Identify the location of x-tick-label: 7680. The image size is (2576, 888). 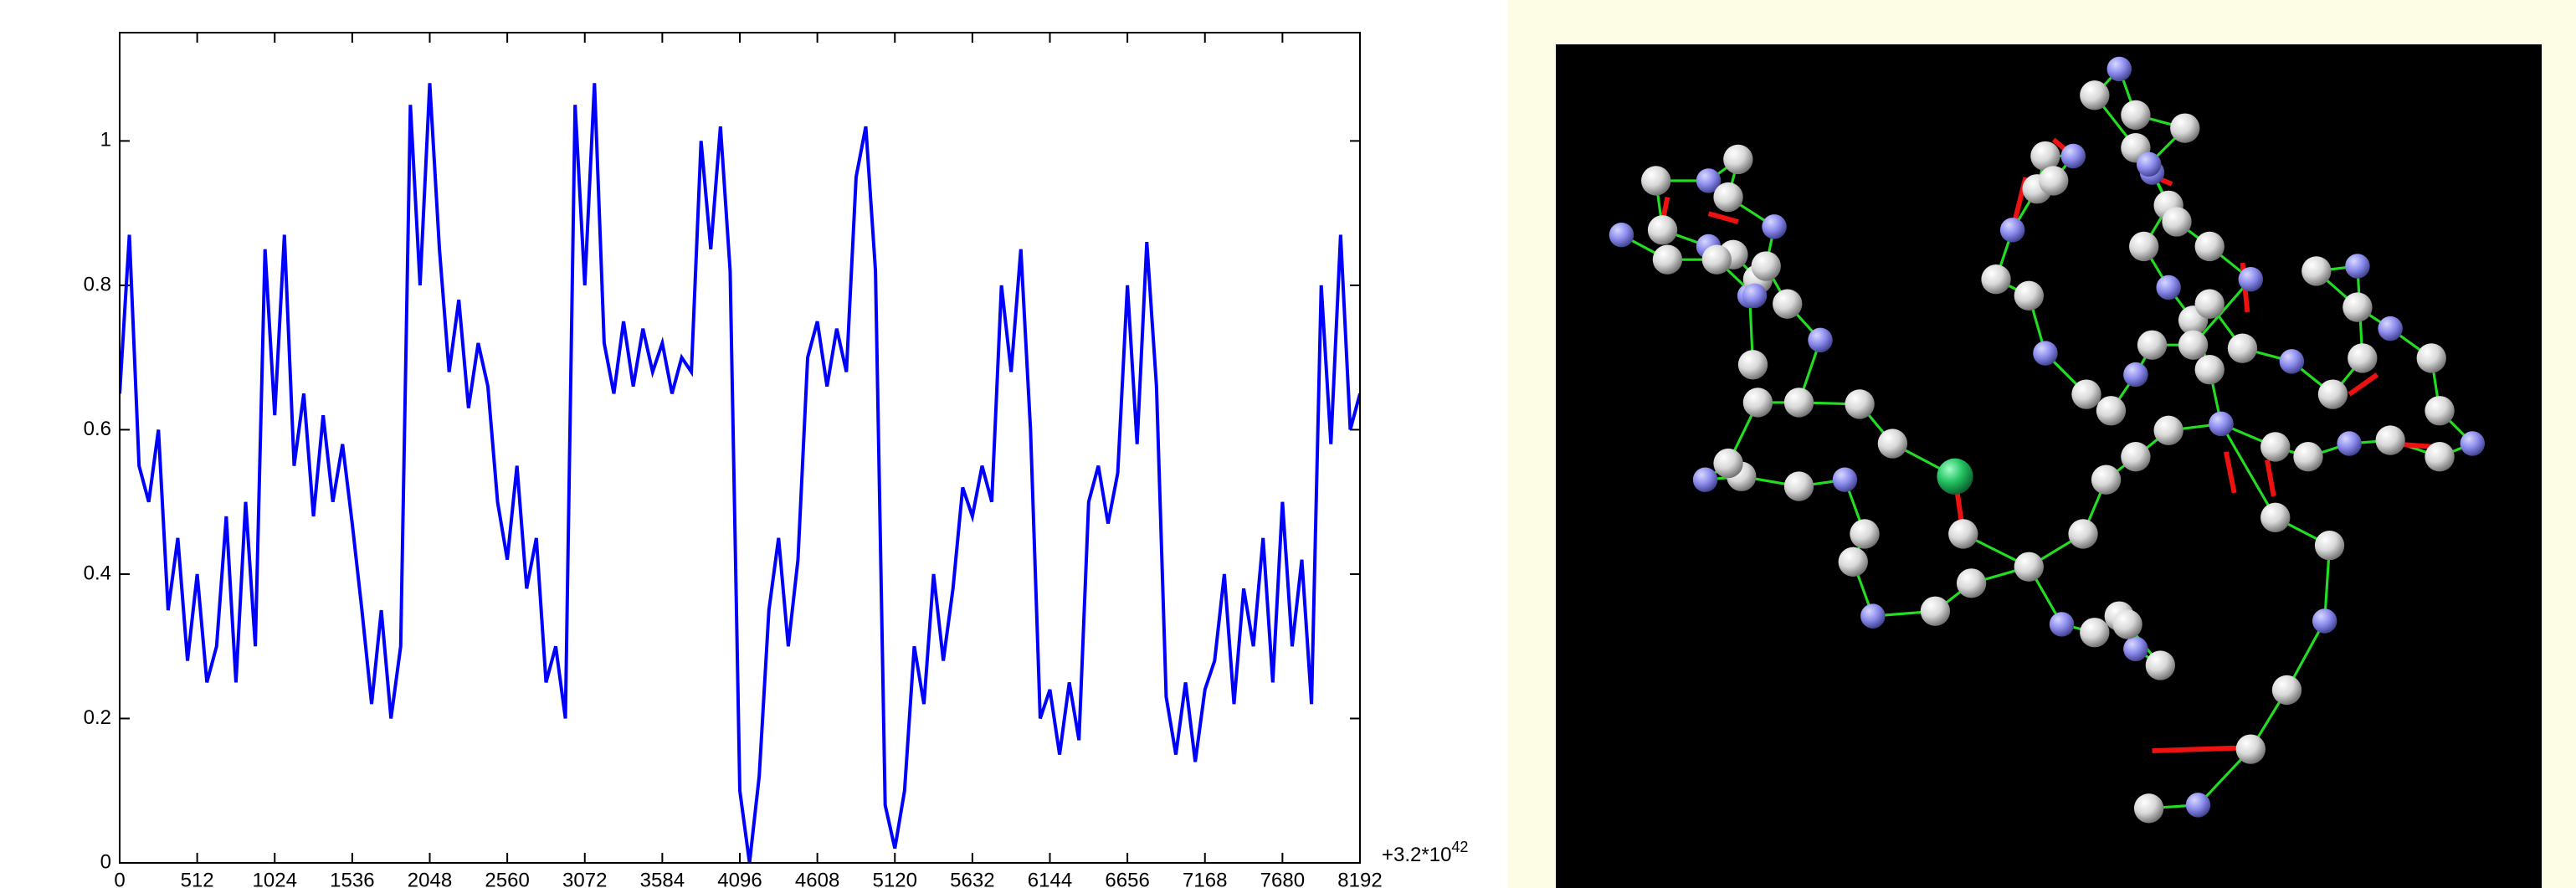
(1282, 879).